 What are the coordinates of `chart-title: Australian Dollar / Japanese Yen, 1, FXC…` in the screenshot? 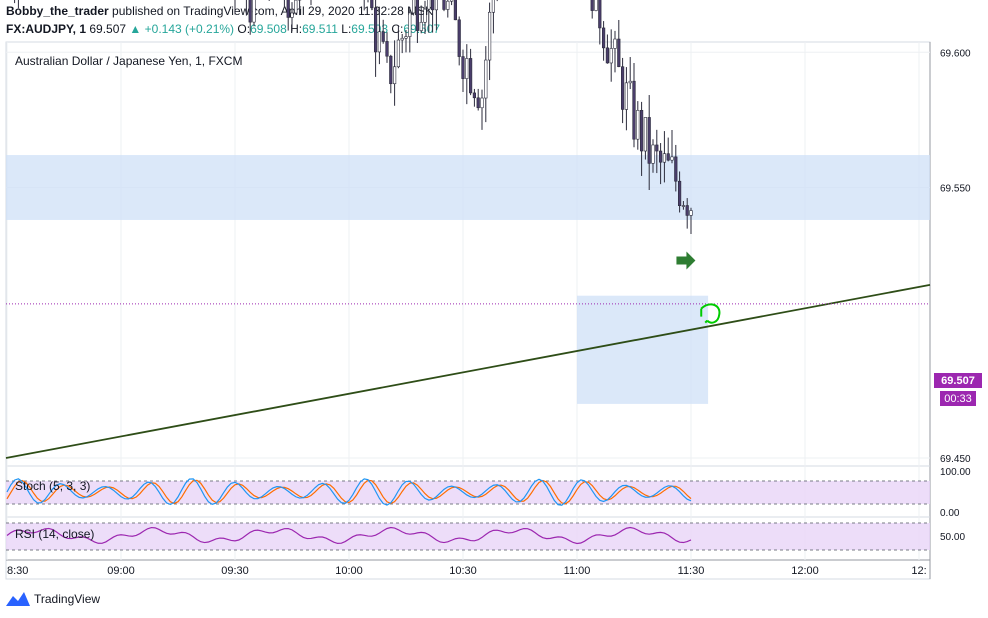 It's located at (128, 61).